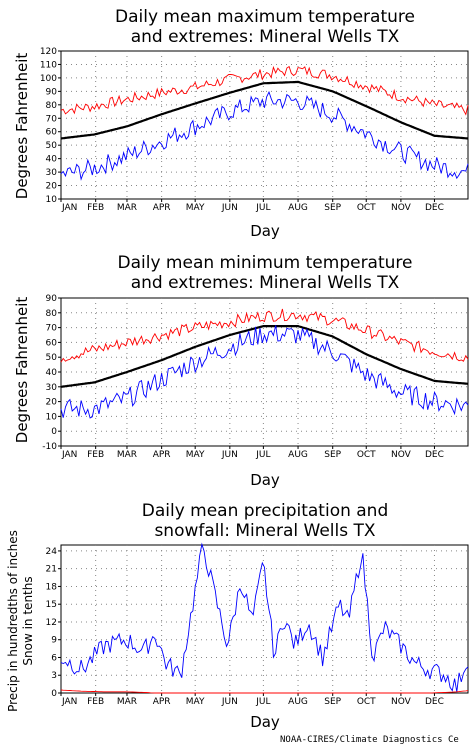 Image resolution: width=472 pixels, height=745 pixels. I want to click on y-tick-label: 120, so click(48, 52).